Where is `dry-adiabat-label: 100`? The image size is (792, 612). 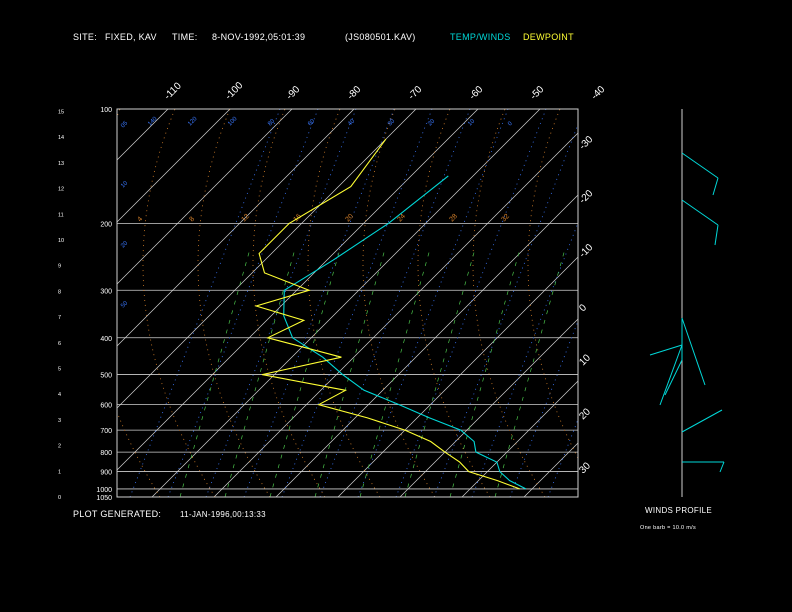 dry-adiabat-label: 100 is located at coordinates (233, 122).